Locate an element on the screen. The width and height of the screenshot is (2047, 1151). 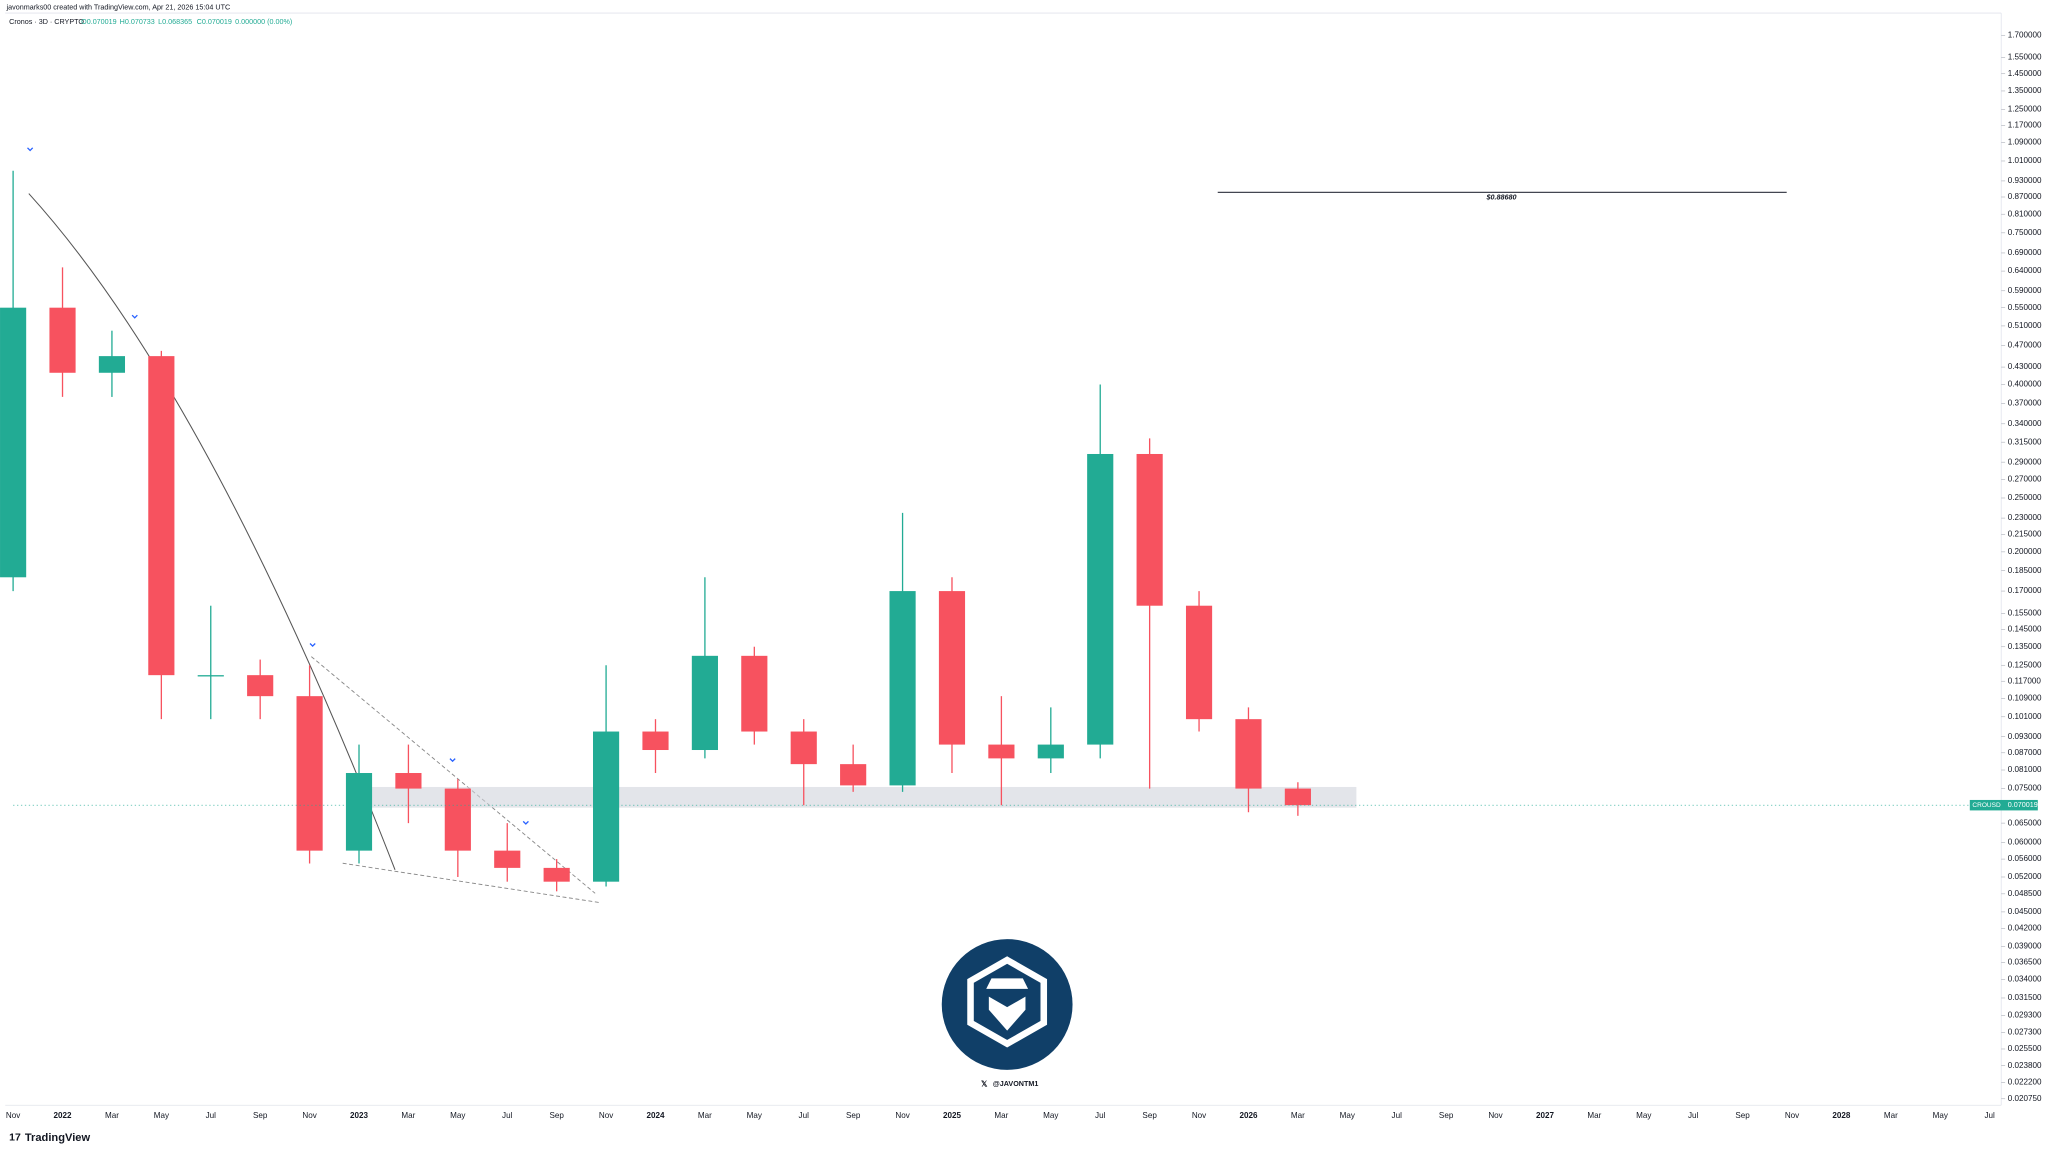
y-tick-label: 0.065000 is located at coordinates (2025, 822).